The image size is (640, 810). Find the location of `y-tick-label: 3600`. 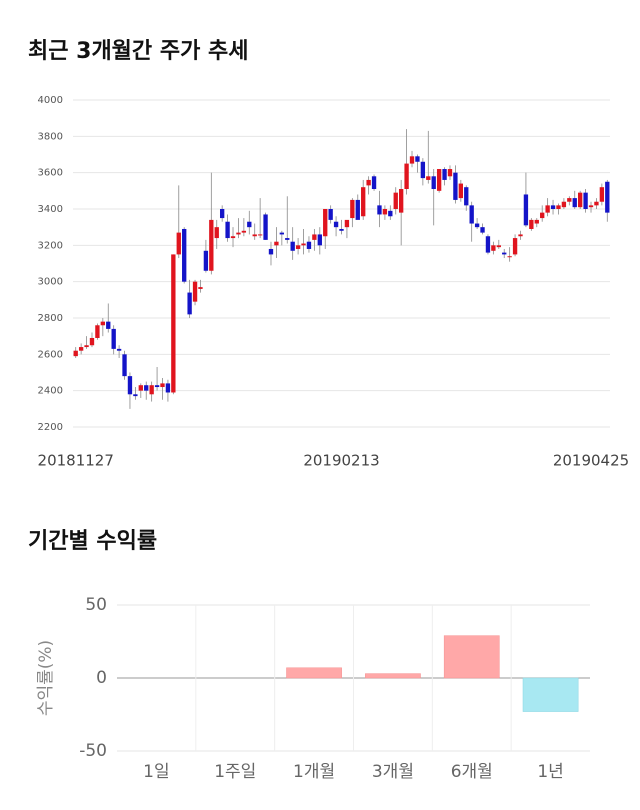

y-tick-label: 3600 is located at coordinates (50, 173).